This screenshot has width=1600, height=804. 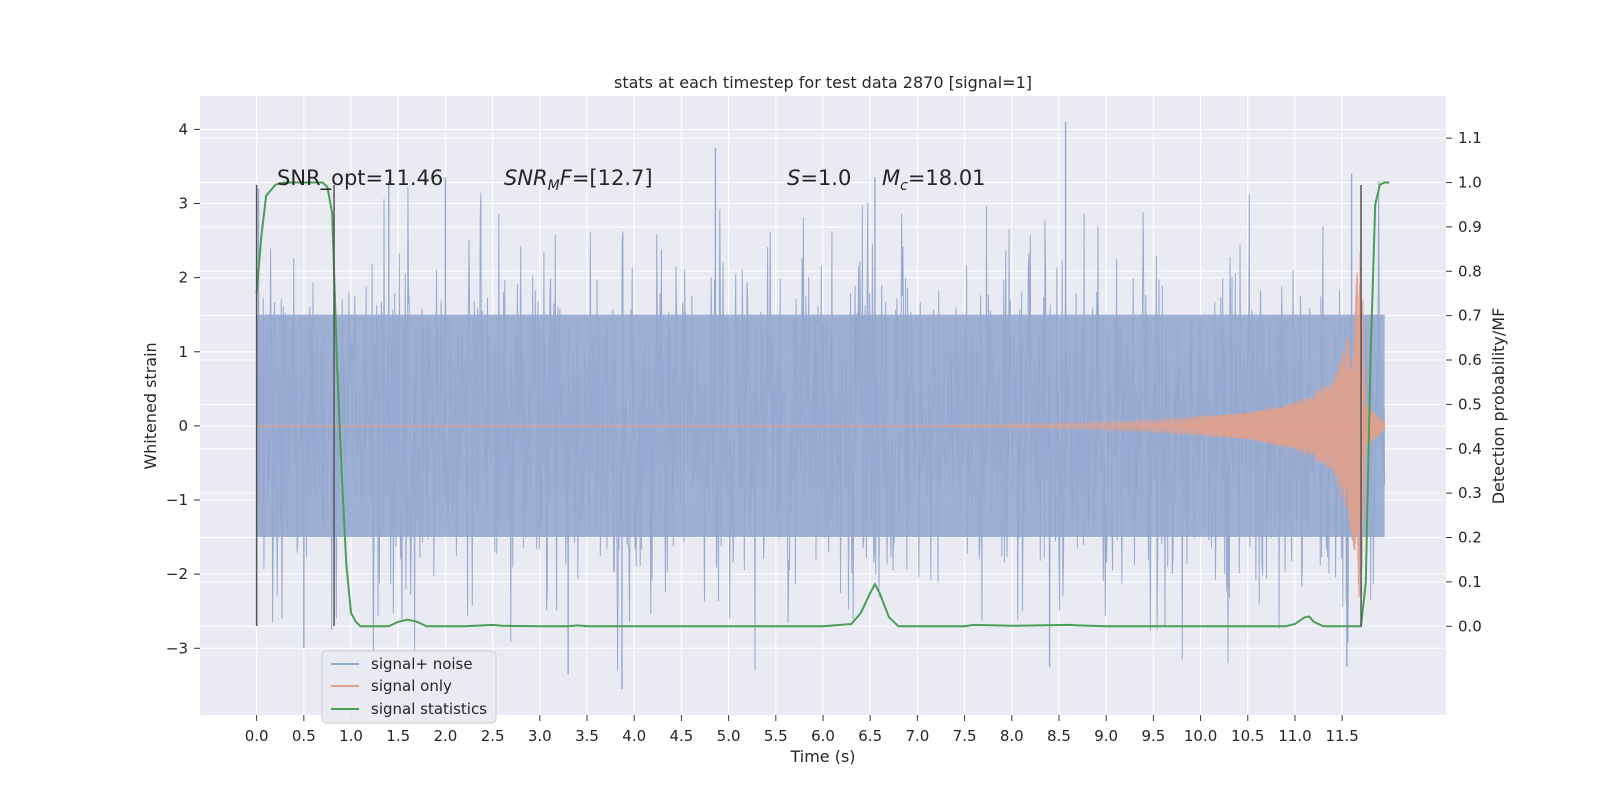 What do you see at coordinates (634, 736) in the screenshot?
I see `x-tick-label-8: 4.0` at bounding box center [634, 736].